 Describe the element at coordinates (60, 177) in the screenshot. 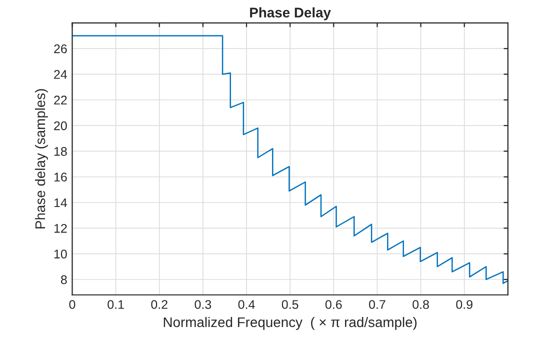

I see `y-tick-label: 16` at that location.